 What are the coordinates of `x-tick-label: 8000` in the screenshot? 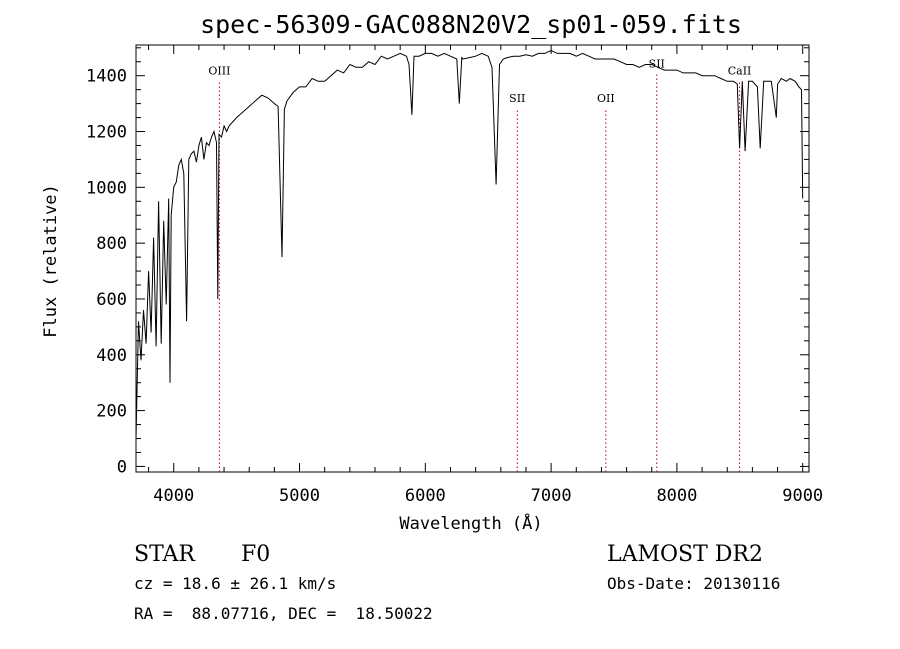 It's located at (676, 496).